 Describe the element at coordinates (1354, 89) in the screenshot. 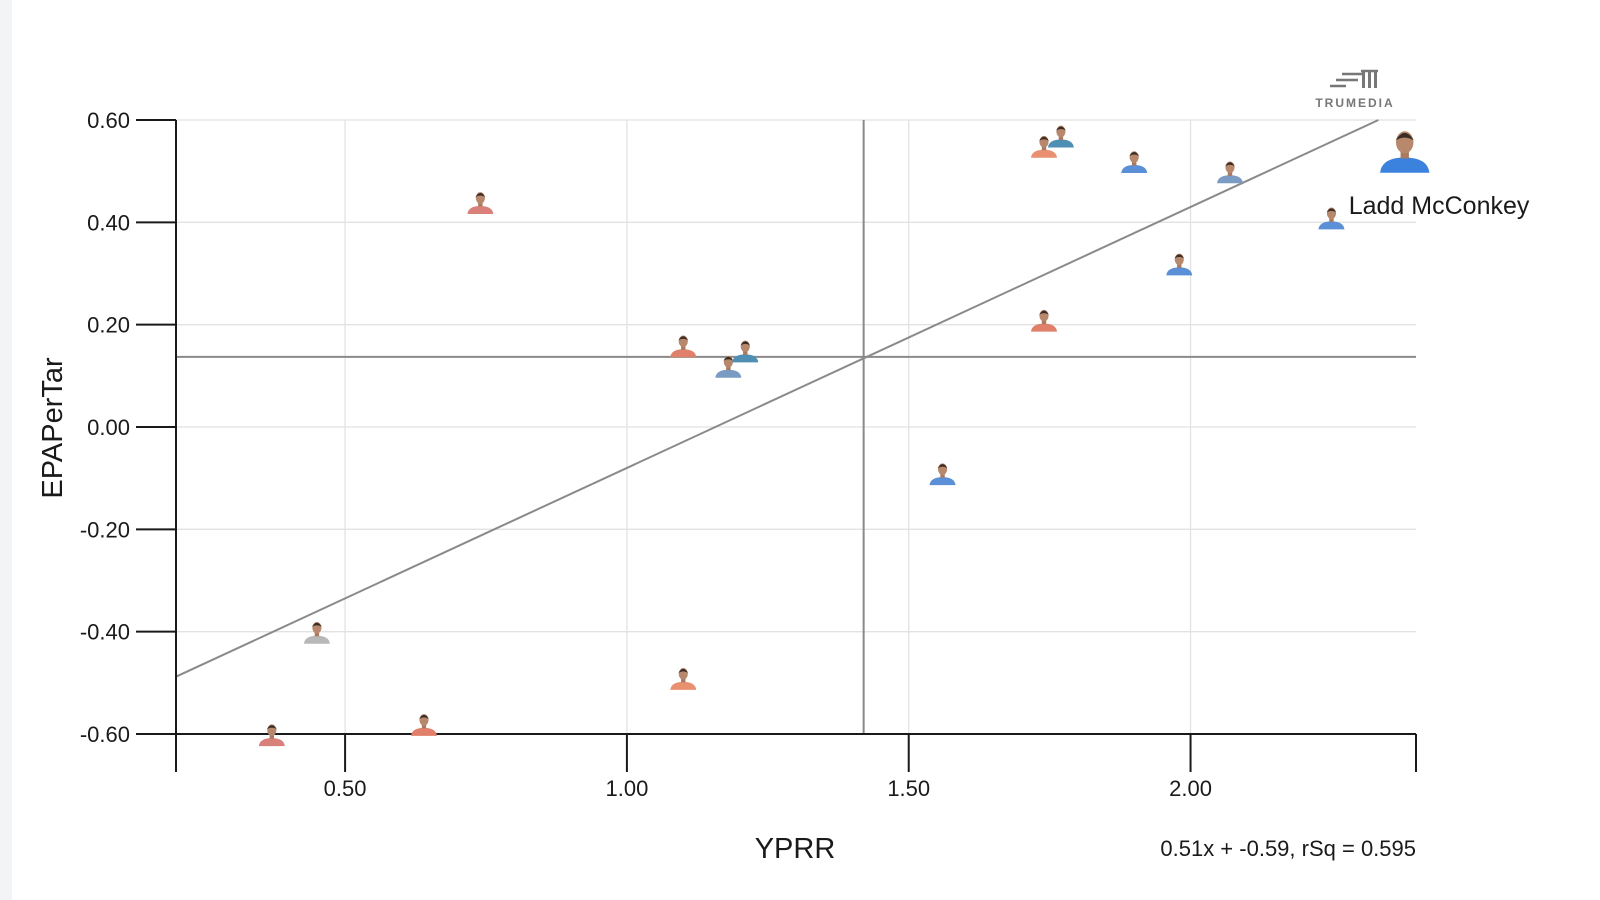

I see `trumedia-logo: TRUMEDIA` at that location.